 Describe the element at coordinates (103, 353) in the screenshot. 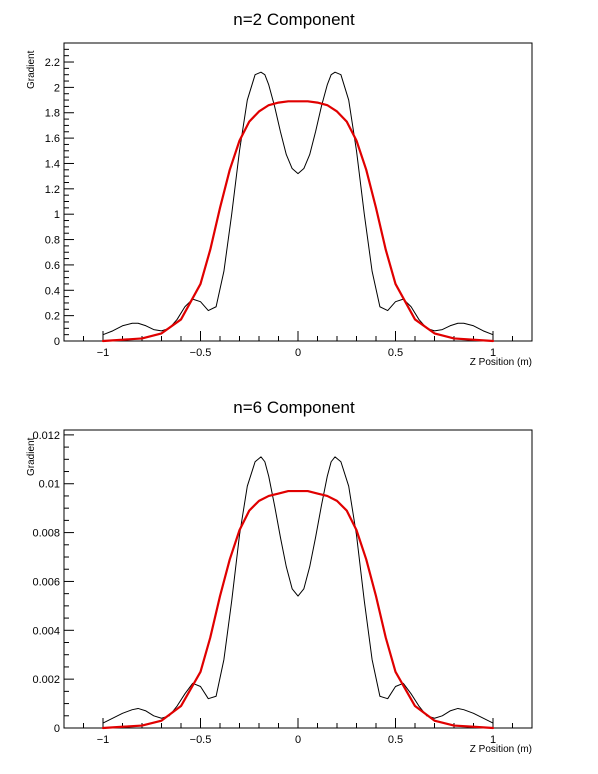

I see `panel-n2-xtick-label: −1` at that location.